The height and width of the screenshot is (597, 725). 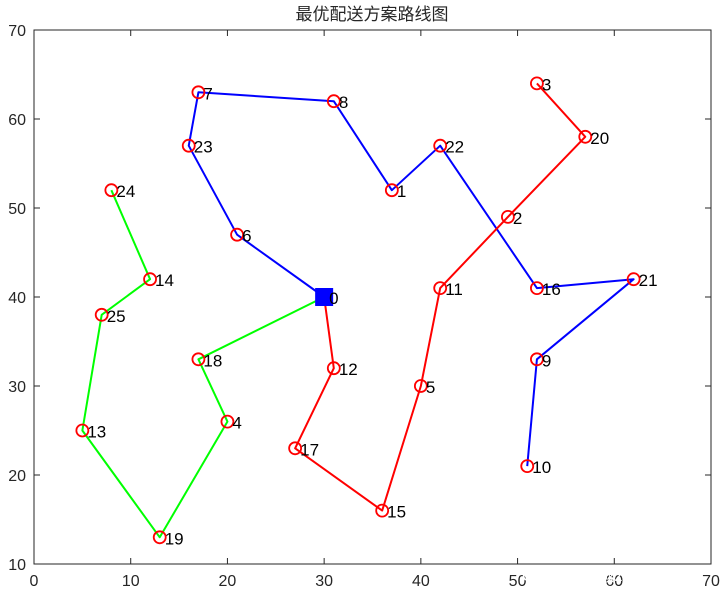 I want to click on node-label-2: 2, so click(x=517, y=218).